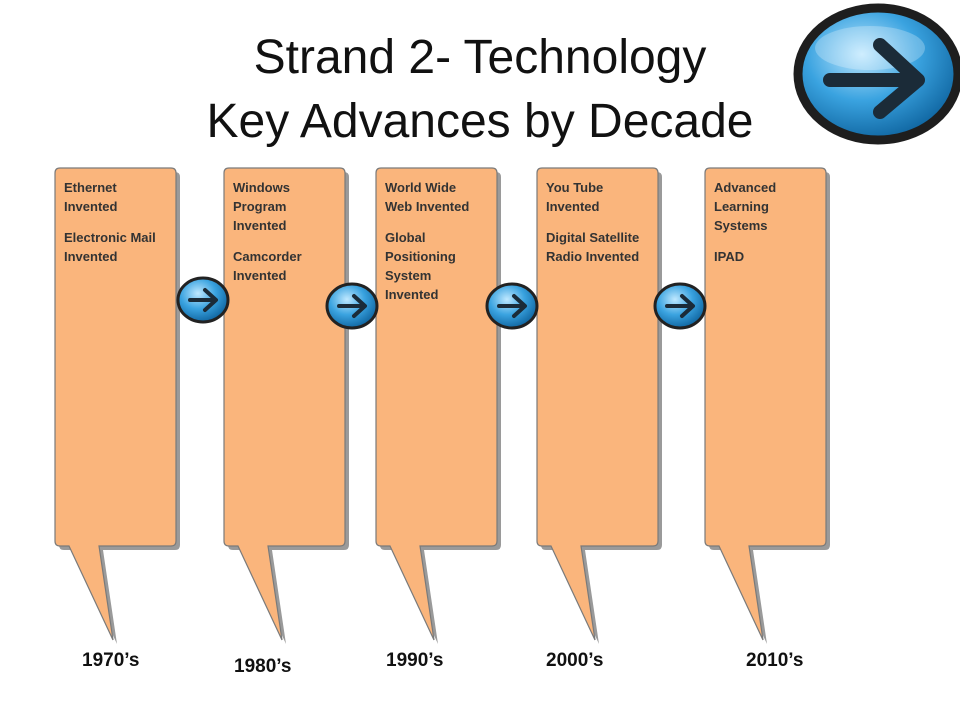 Image resolution: width=960 pixels, height=720 pixels. I want to click on decade-label: 1970’s, so click(111, 660).